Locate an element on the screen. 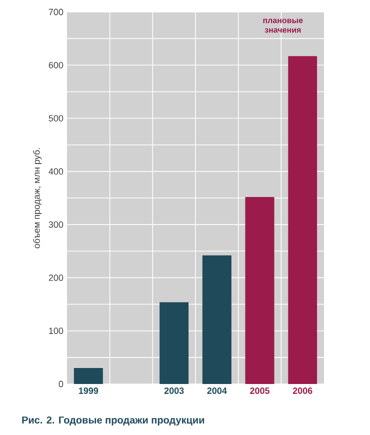  text: Рис. 2. Годовые продажи продукции is located at coordinates (113, 421).